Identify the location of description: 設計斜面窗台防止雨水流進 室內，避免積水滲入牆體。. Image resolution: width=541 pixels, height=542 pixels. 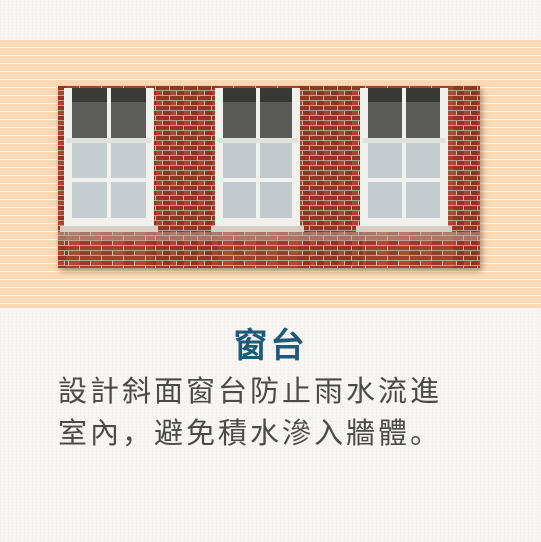
(273, 412).